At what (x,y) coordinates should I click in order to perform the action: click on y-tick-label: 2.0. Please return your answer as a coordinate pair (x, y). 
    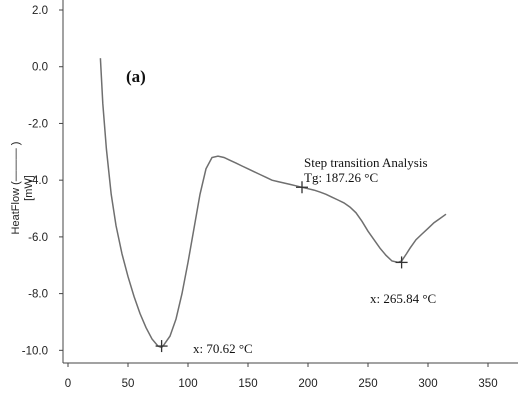
    Looking at the image, I should click on (40, 11).